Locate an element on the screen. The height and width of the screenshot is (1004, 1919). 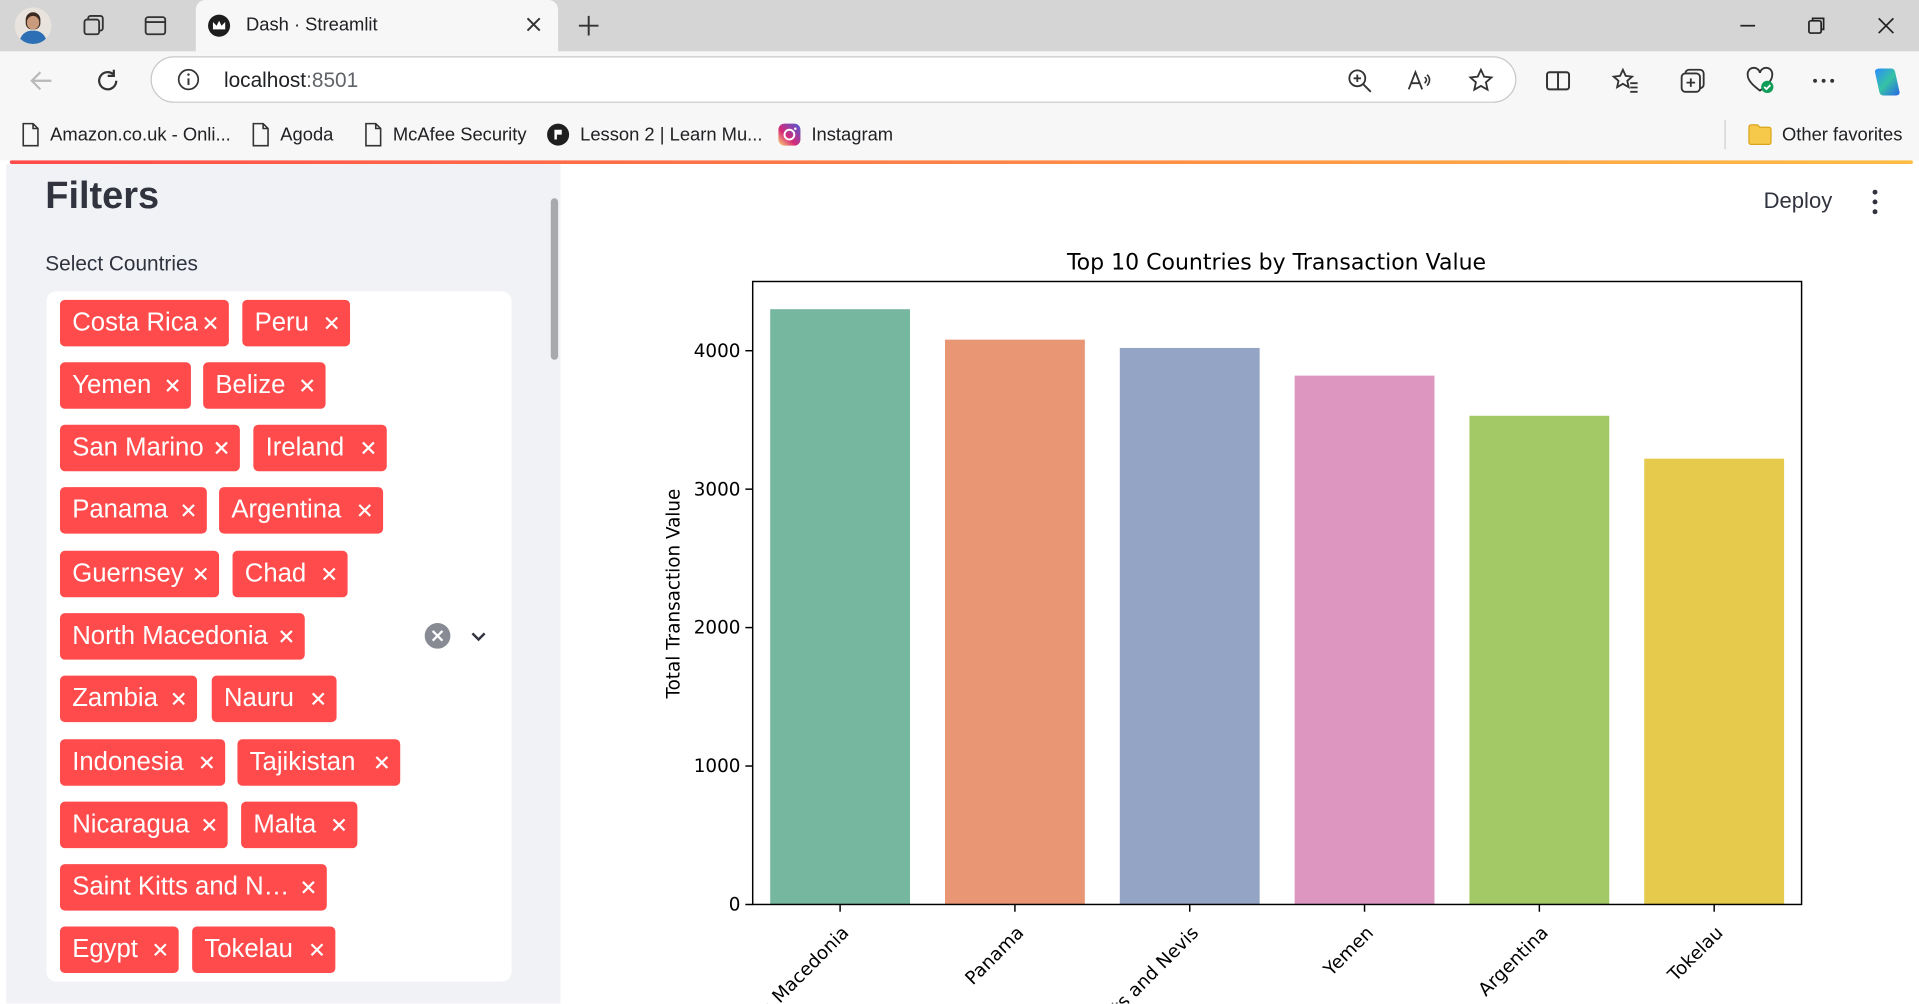
zoom-icon is located at coordinates (1359, 80).